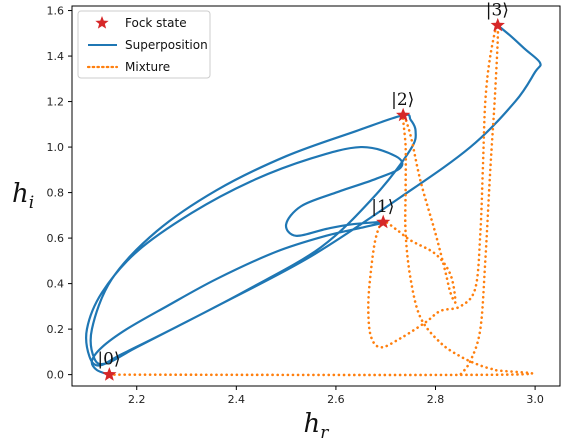 The image size is (568, 440). I want to click on legend-fock-marker, so click(102, 22).